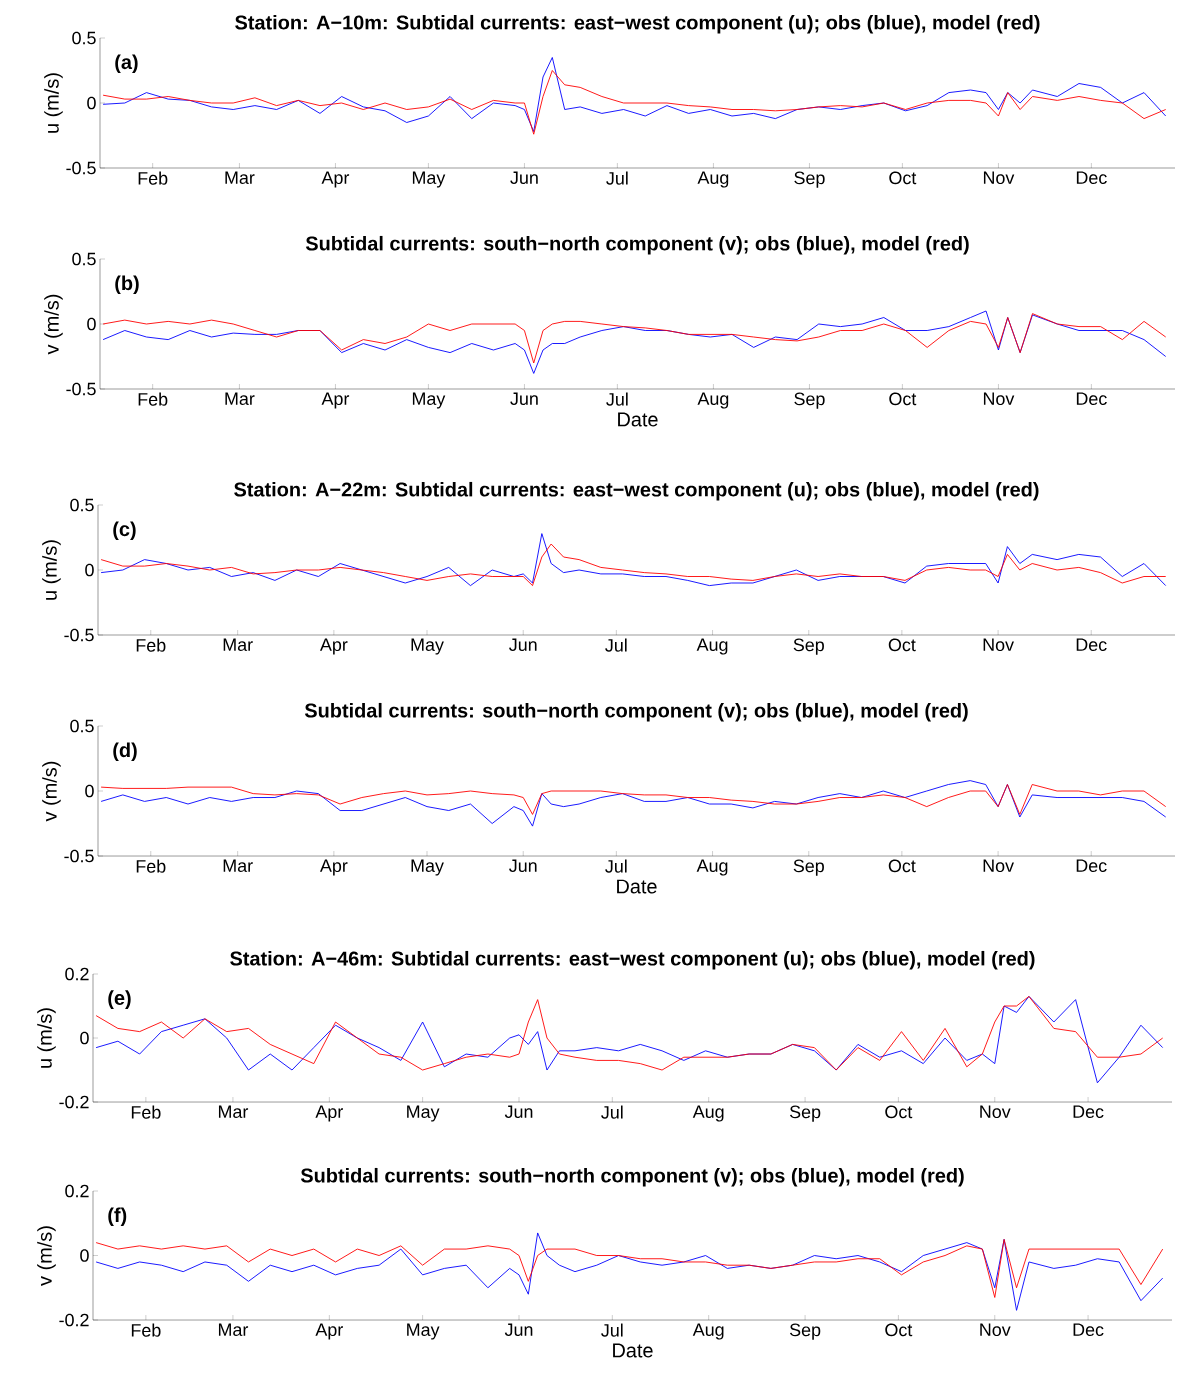 This screenshot has height=1385, width=1180. I want to click on annotation: (f), so click(117, 1217).